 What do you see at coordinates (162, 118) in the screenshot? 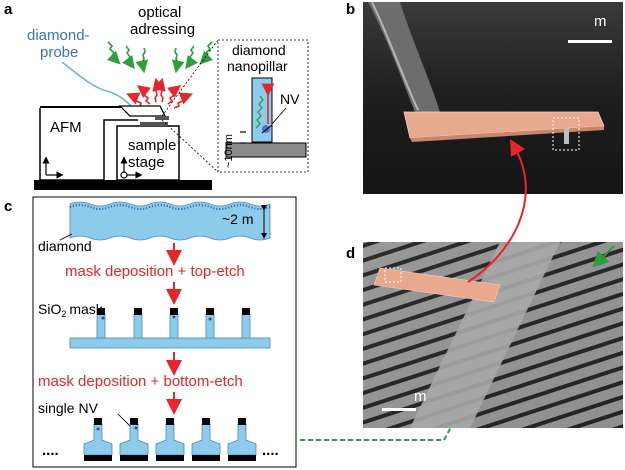
I see `tip-chip` at bounding box center [162, 118].